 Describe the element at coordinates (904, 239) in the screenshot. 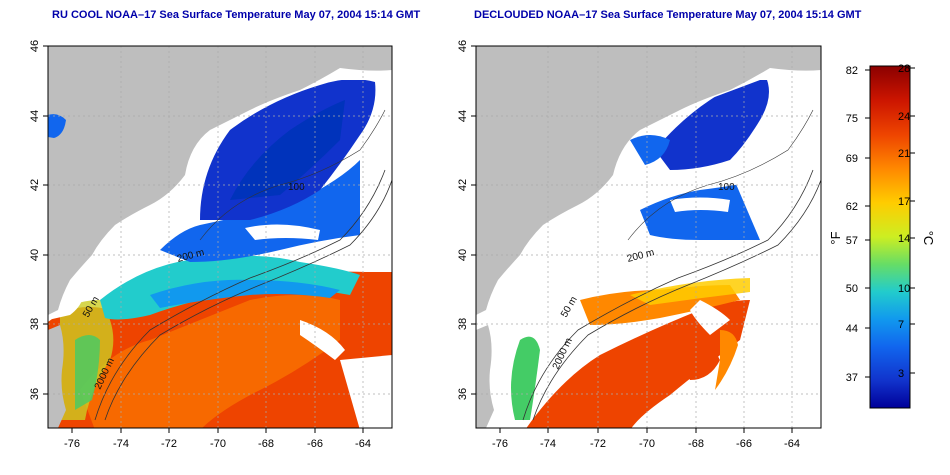

I see `colorbar-c-tick: 14` at that location.